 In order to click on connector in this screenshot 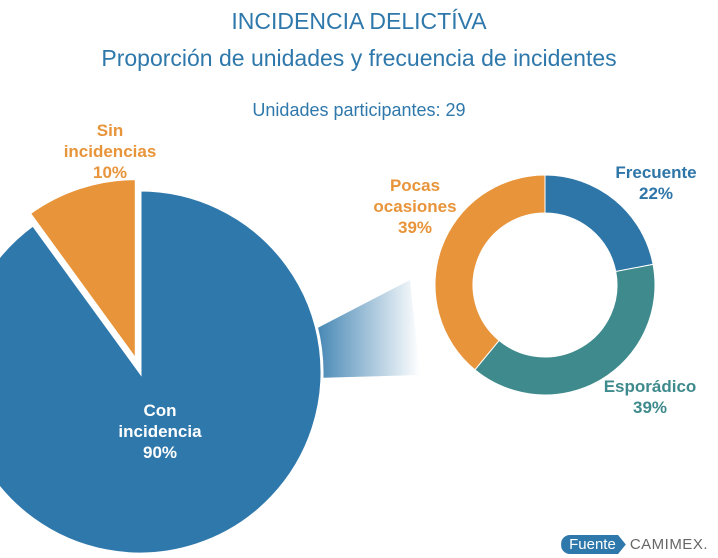, I will do `click(362, 329)`.